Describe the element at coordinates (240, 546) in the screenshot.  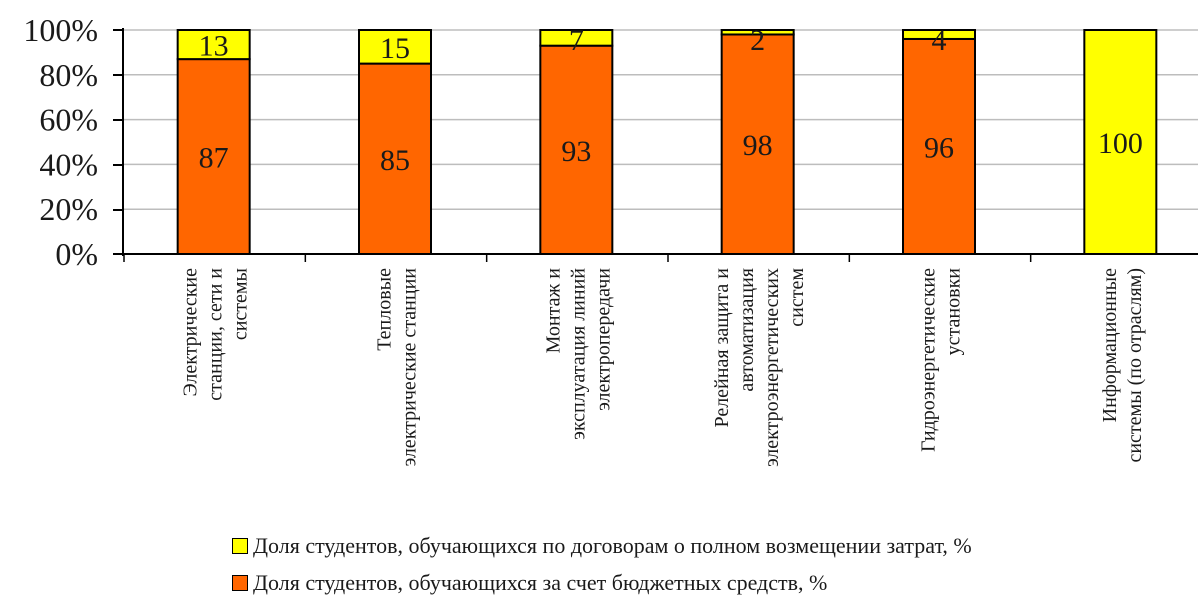
I see `legend-swatch-paid` at that location.